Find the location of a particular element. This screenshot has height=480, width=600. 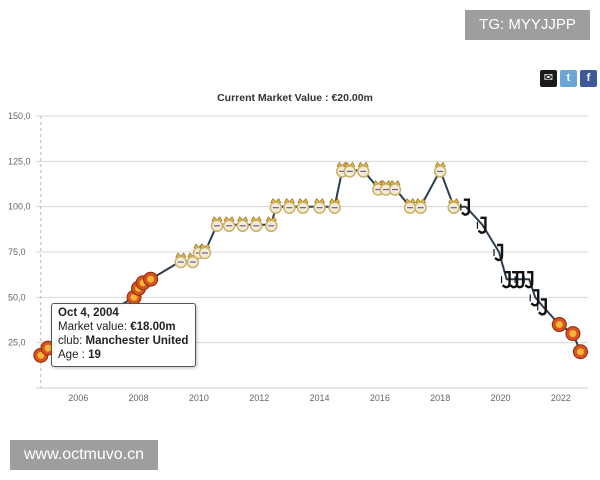

x-tick-label: 2006 is located at coordinates (78, 398).